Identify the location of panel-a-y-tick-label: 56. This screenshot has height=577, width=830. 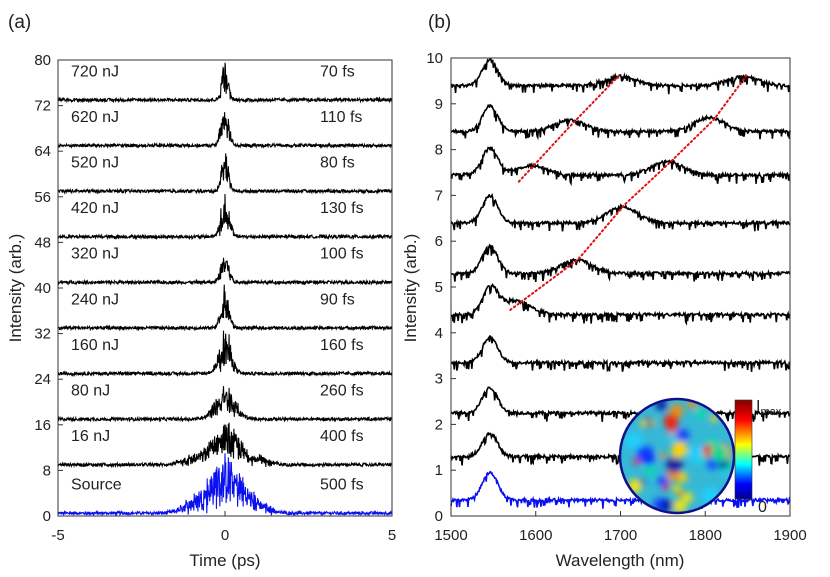
(42, 197).